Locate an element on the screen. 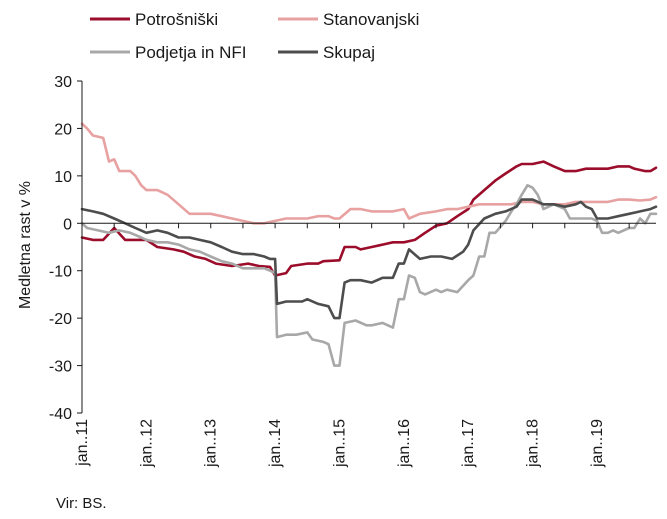 The image size is (667, 519). y-axis-label: Medletna rast v % is located at coordinates (25, 245).